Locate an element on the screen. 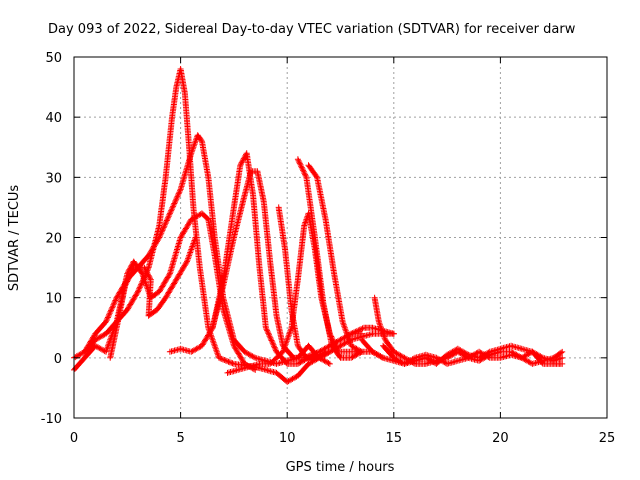  x-tick-label: 15 is located at coordinates (394, 438).